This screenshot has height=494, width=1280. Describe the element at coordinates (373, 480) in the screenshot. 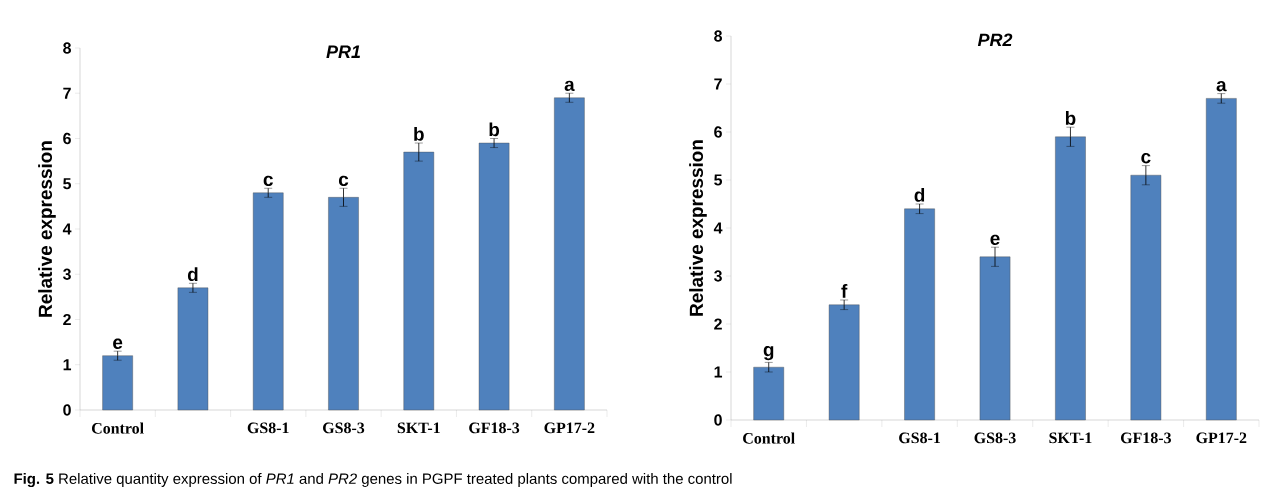

I see `text: Fig. 5 Relative quantity expression of PR1 and PR2 genes in PGPF treated plants compared with the control` at that location.